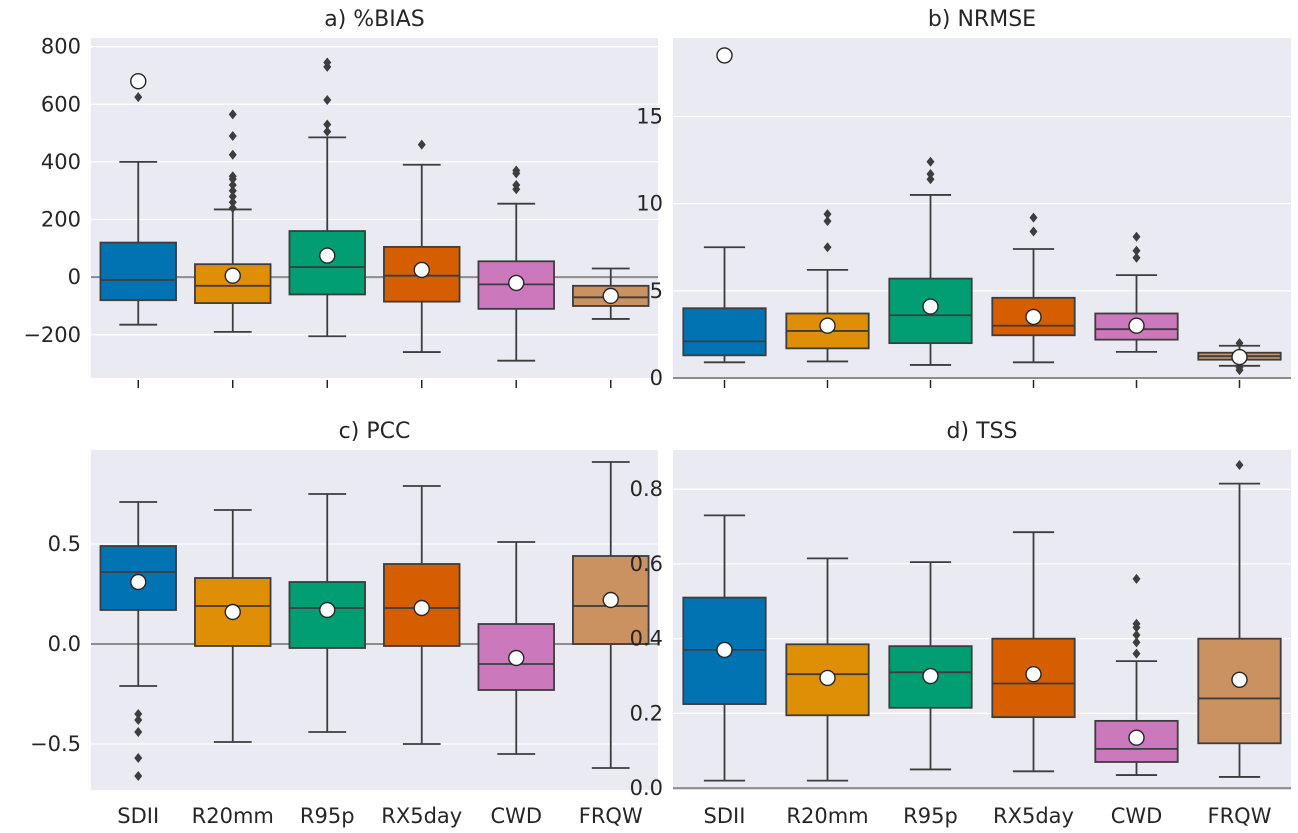  What do you see at coordinates (52, 335) in the screenshot?
I see `y-tick-label: −200` at bounding box center [52, 335].